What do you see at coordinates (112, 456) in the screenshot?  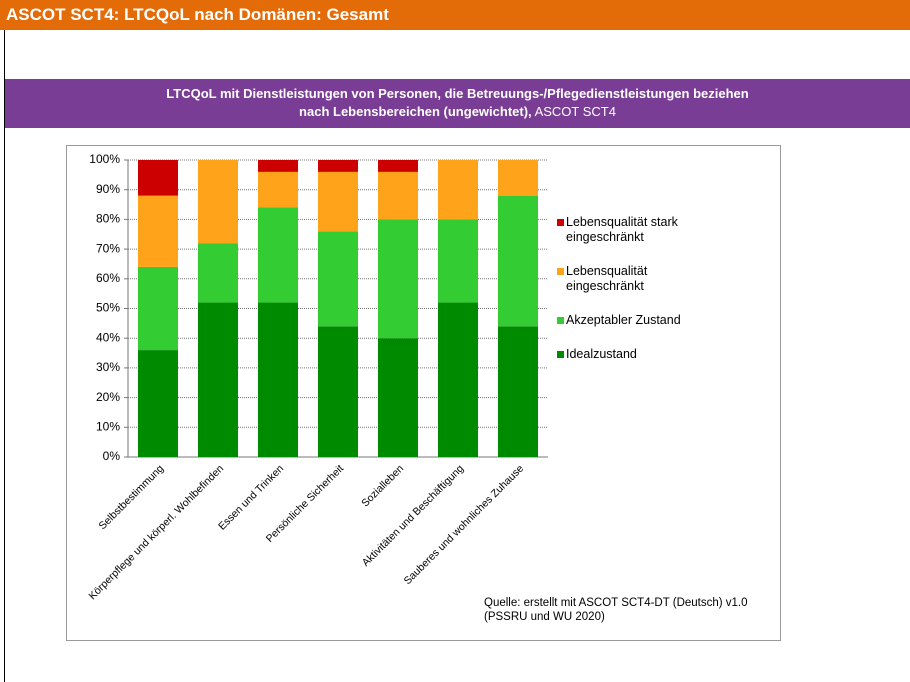 I see `y-tick-label: 0%` at bounding box center [112, 456].